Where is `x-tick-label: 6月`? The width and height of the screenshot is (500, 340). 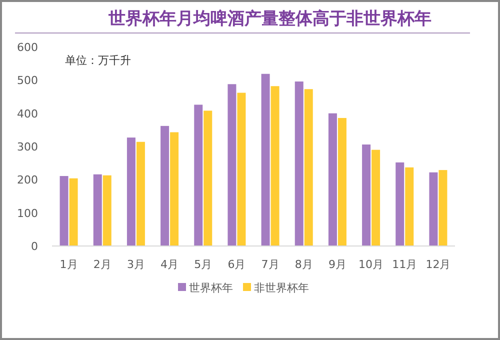
x-tick-label: 6月 is located at coordinates (237, 264).